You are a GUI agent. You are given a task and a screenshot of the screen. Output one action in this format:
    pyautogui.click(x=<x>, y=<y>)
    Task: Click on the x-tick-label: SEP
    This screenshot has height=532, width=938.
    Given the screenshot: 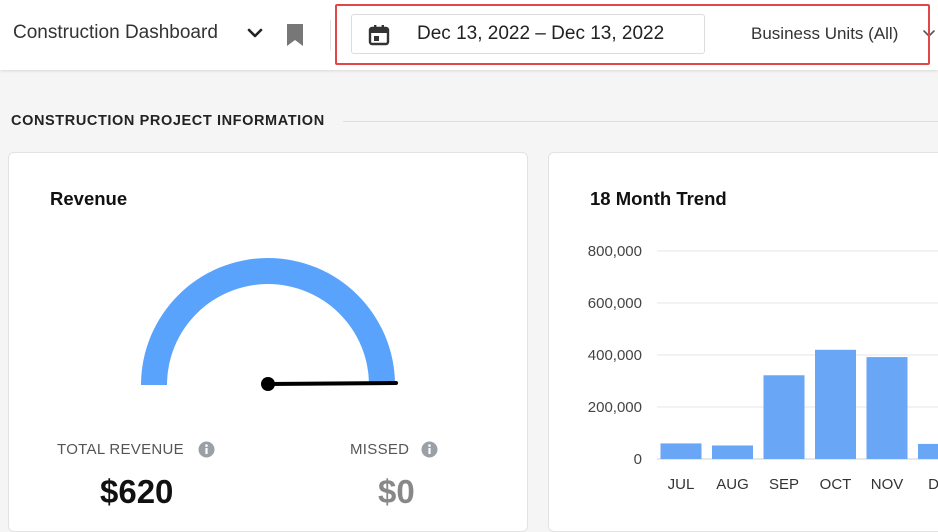 What is the action you would take?
    pyautogui.click(x=784, y=484)
    